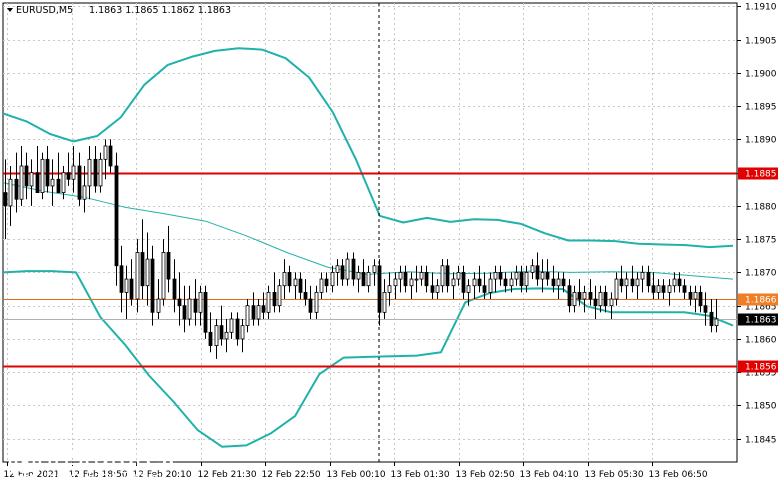 The height and width of the screenshot is (489, 781). What do you see at coordinates (614, 475) in the screenshot?
I see `x-tick-label: 13 Feb 05:30` at bounding box center [614, 475].